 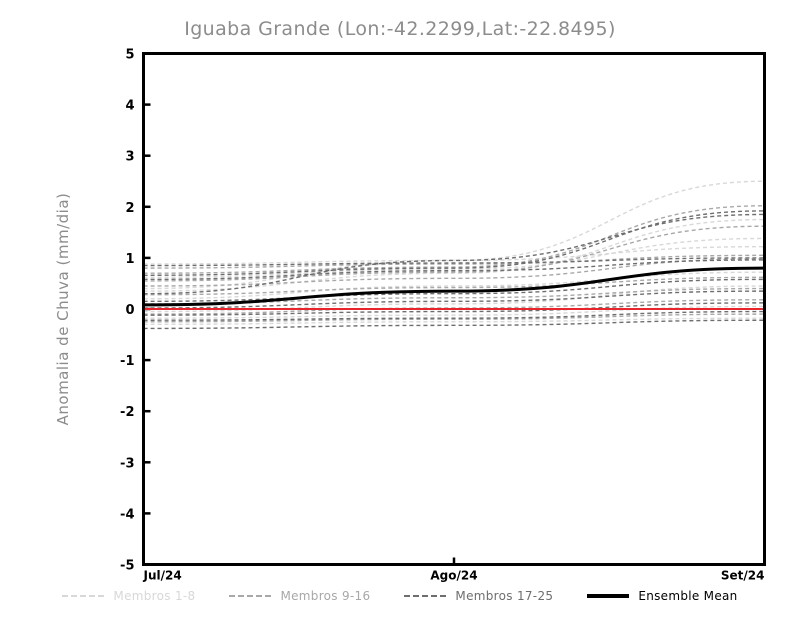 What do you see at coordinates (129, 310) in the screenshot?
I see `y-tick-label: 0` at bounding box center [129, 310].